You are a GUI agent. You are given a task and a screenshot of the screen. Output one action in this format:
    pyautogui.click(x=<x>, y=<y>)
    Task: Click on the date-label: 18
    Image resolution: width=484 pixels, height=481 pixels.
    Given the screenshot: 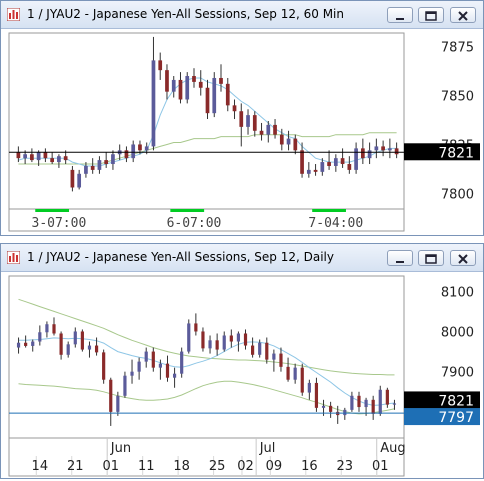 What is the action you would take?
    pyautogui.click(x=181, y=466)
    